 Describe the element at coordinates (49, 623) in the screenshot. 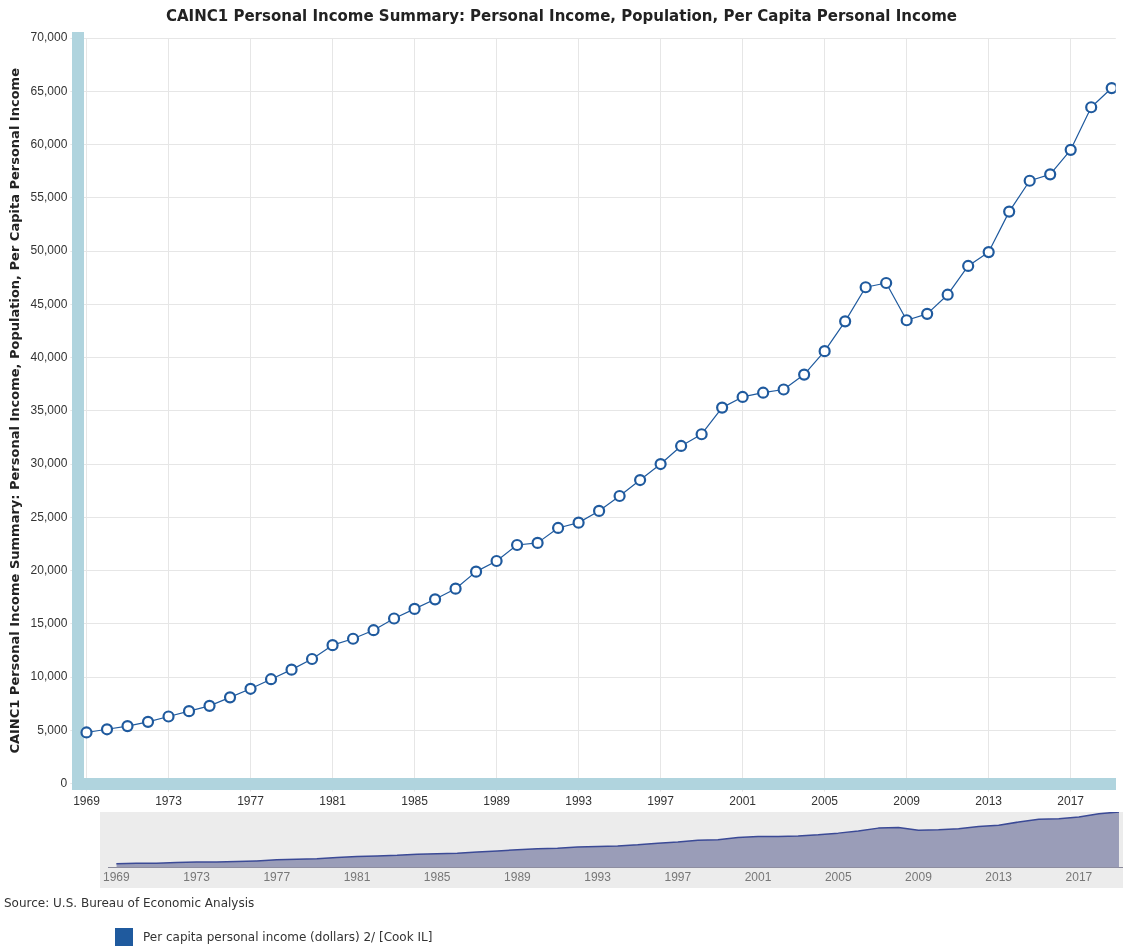

I see `y-tick-label: 15,000` at that location.